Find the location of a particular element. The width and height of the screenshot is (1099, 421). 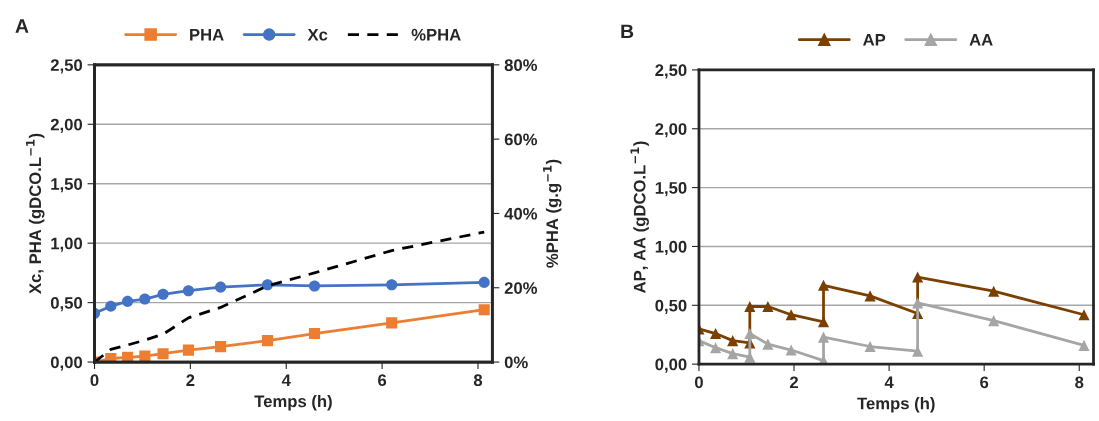

chart-title: B is located at coordinates (627, 31).